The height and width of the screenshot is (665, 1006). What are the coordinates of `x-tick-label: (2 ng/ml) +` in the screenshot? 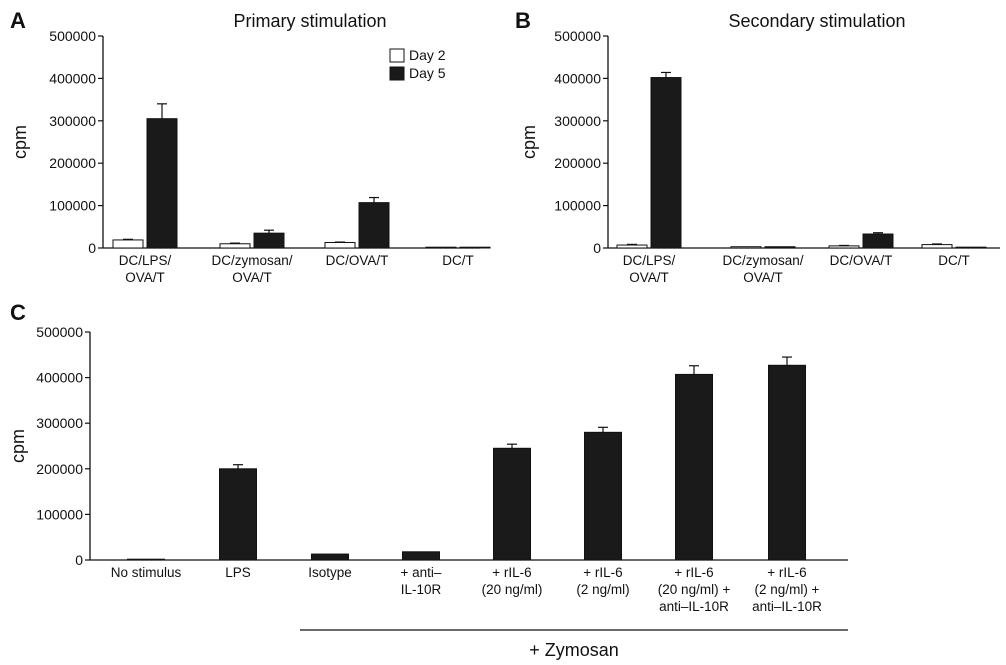 It's located at (787, 589).